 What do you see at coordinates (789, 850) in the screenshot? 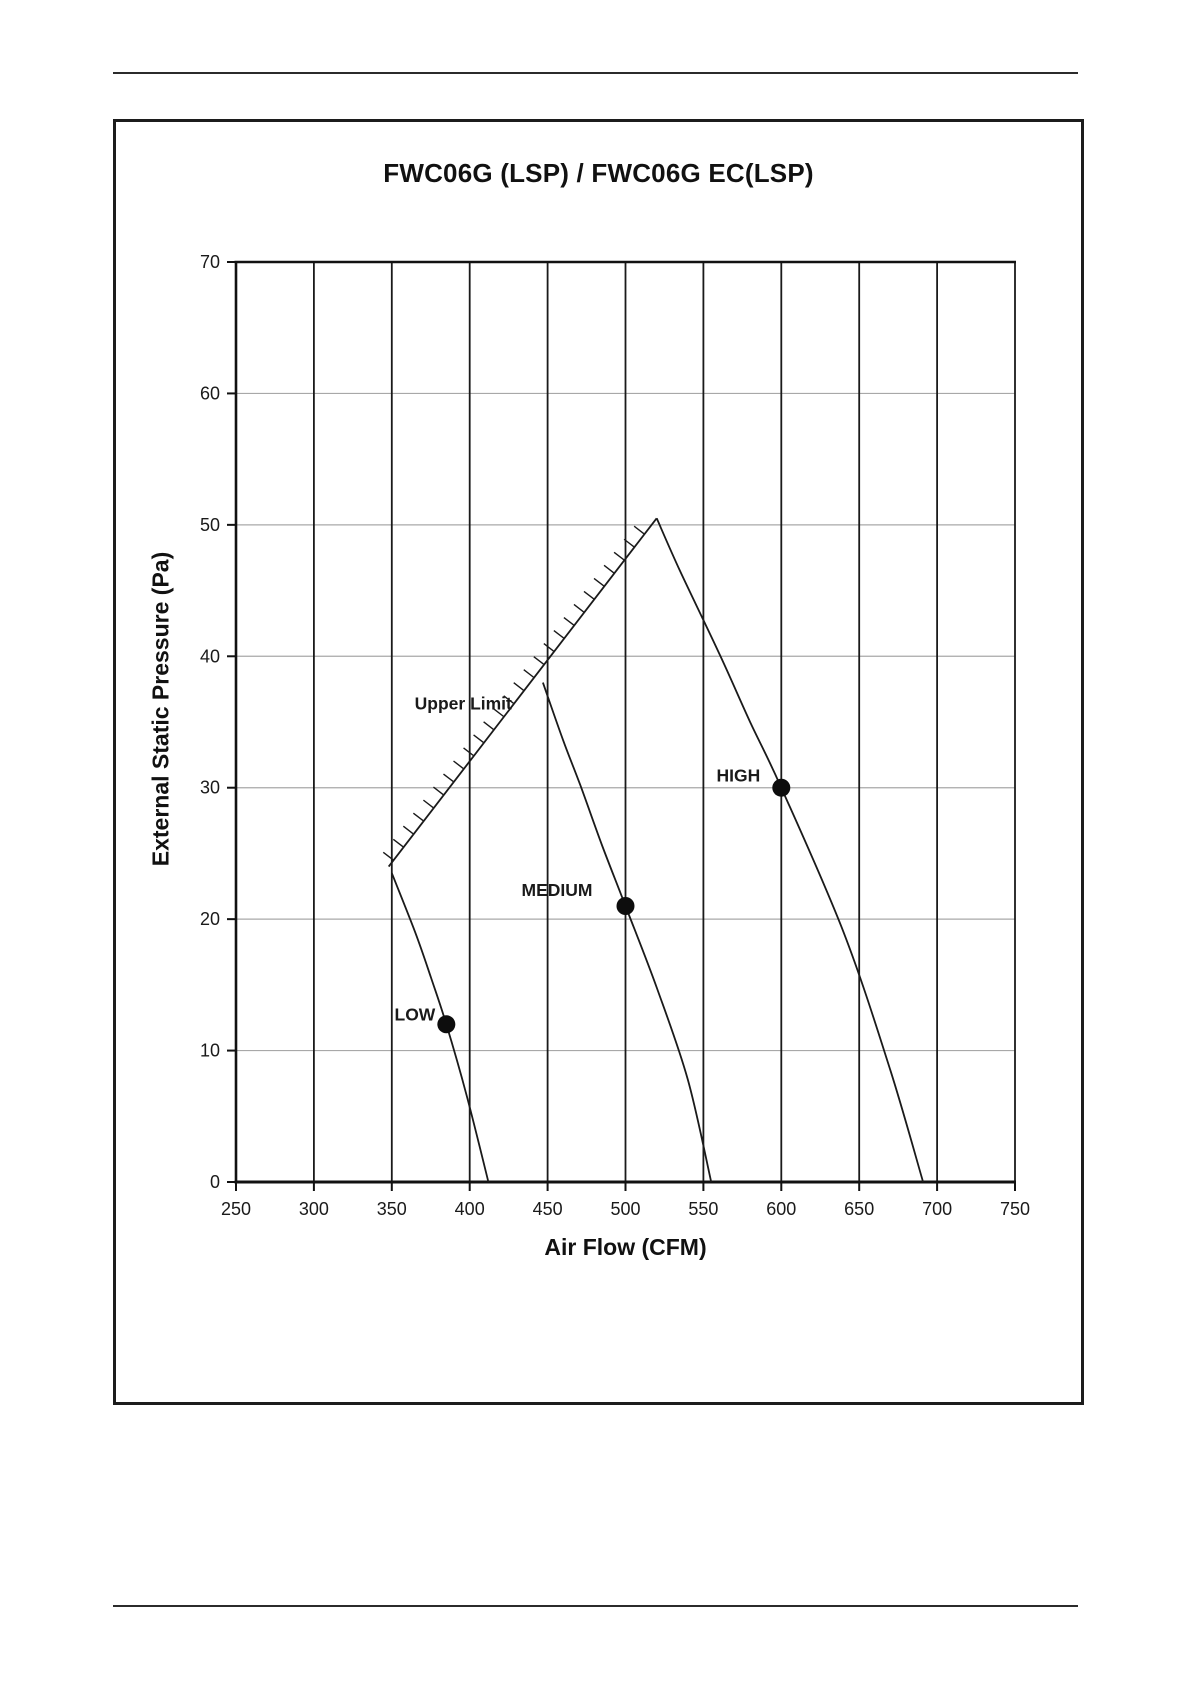
I see `curve-high` at bounding box center [789, 850].